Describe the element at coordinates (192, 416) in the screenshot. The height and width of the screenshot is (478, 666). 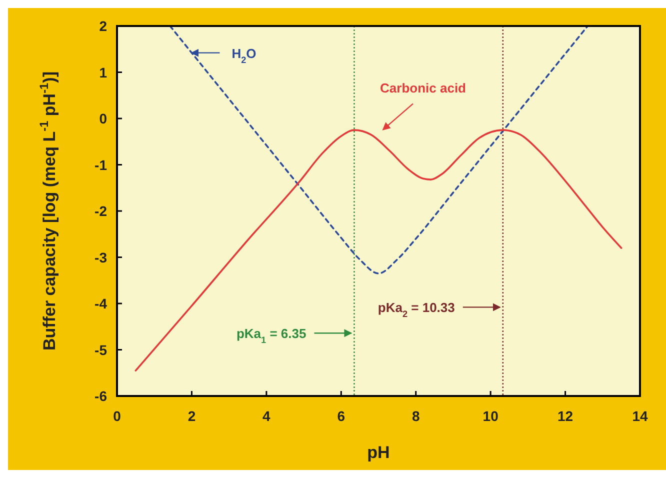
I see `x-tick-label: 2` at that location.